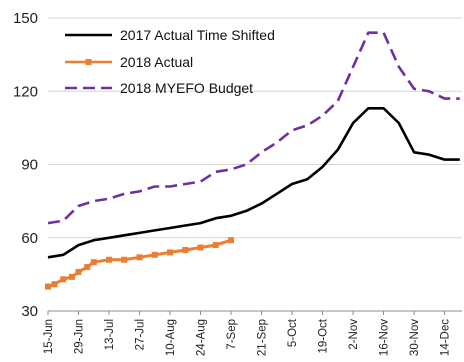 This screenshot has width=464, height=362. Describe the element at coordinates (29, 311) in the screenshot. I see `y-tick-label: 30` at that location.